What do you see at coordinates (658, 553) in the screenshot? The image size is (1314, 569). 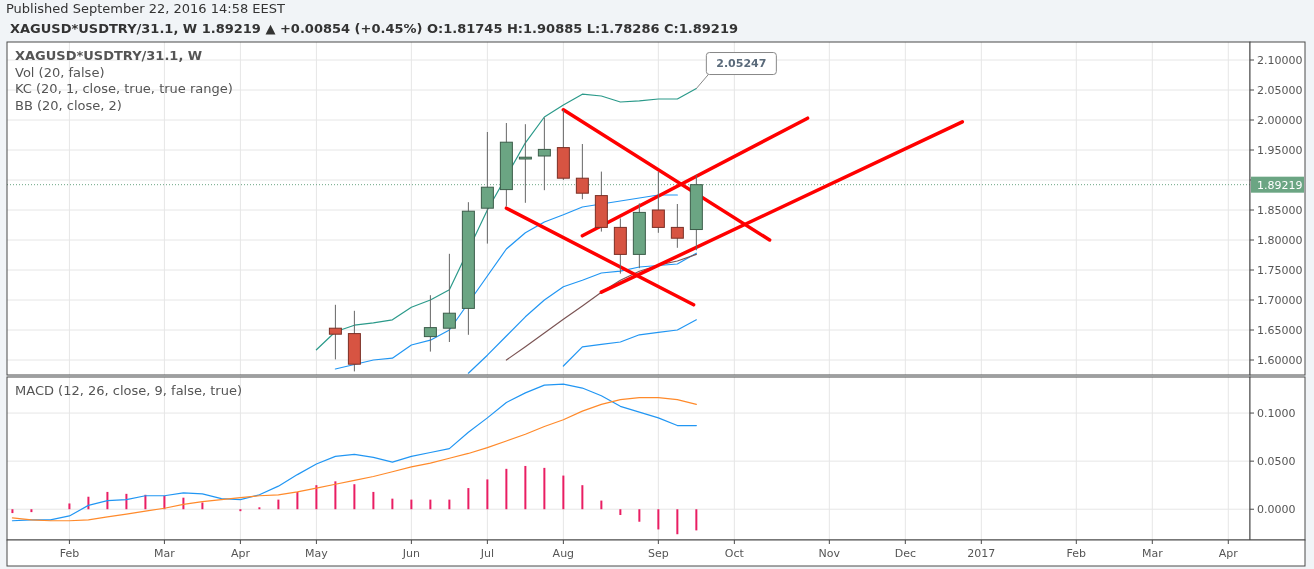 I see `x-tick-label: Sep` at bounding box center [658, 553].